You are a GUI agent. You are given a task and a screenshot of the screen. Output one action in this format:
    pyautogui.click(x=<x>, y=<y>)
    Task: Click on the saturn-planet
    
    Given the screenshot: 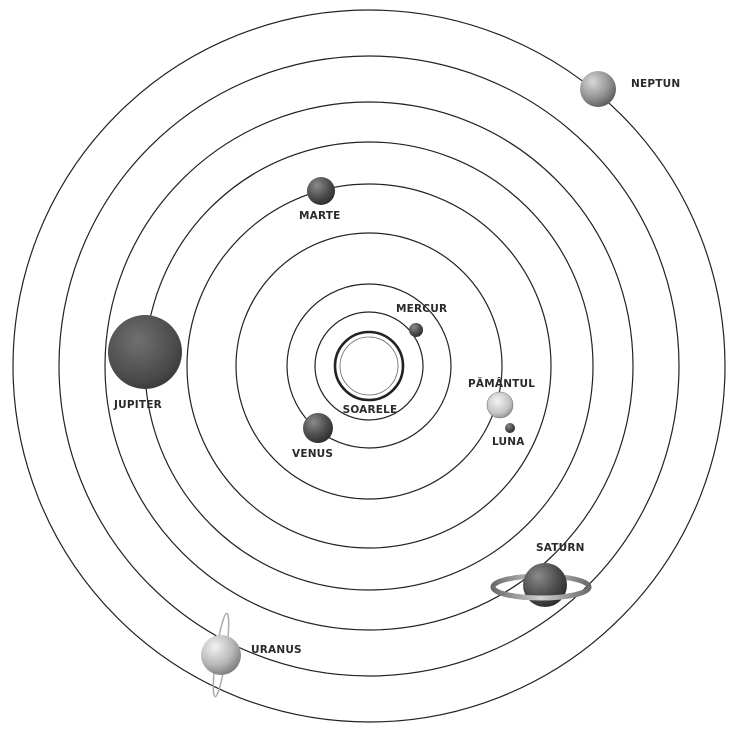 What is the action you would take?
    pyautogui.click(x=541, y=585)
    